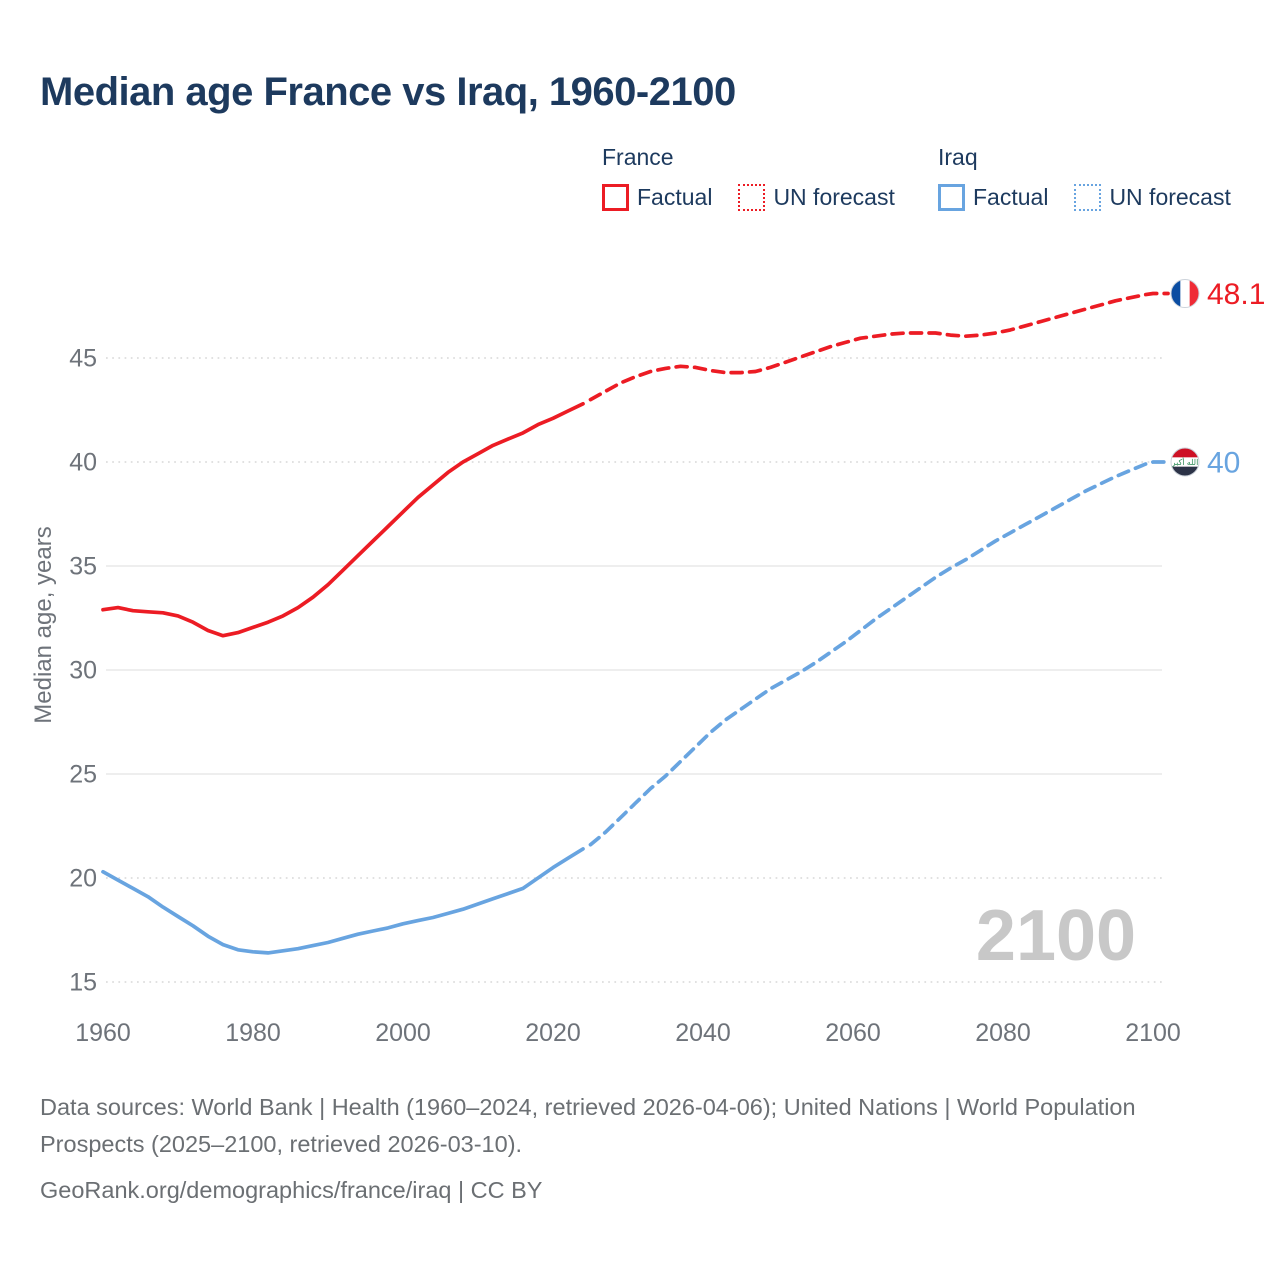 The height and width of the screenshot is (1280, 1280). I want to click on y-tick-label: 25, so click(83, 775).